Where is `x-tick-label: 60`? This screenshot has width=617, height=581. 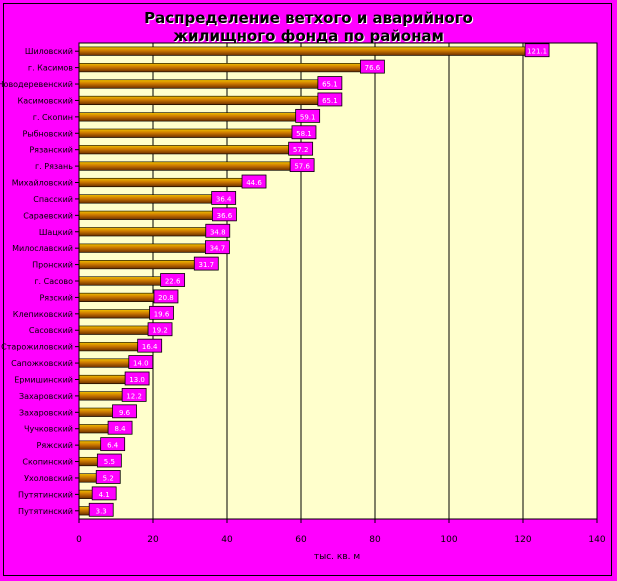
x-tick-label: 60 is located at coordinates (301, 540).